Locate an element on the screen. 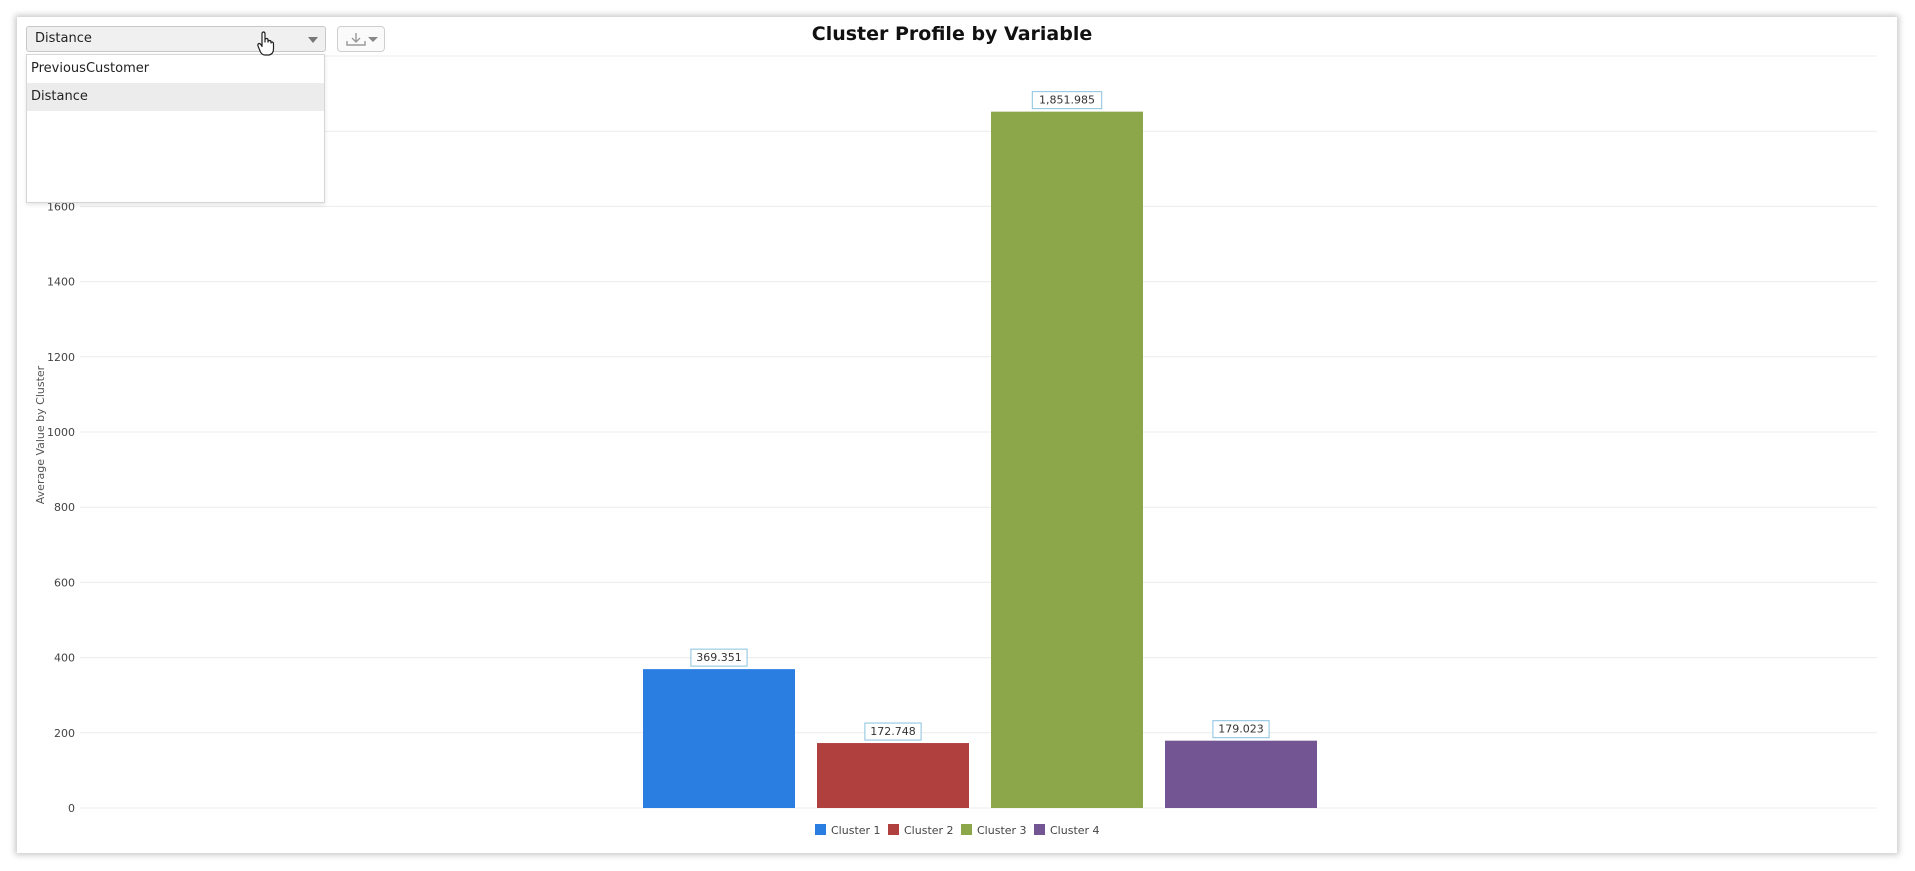  option-distance: Distance is located at coordinates (175, 97).